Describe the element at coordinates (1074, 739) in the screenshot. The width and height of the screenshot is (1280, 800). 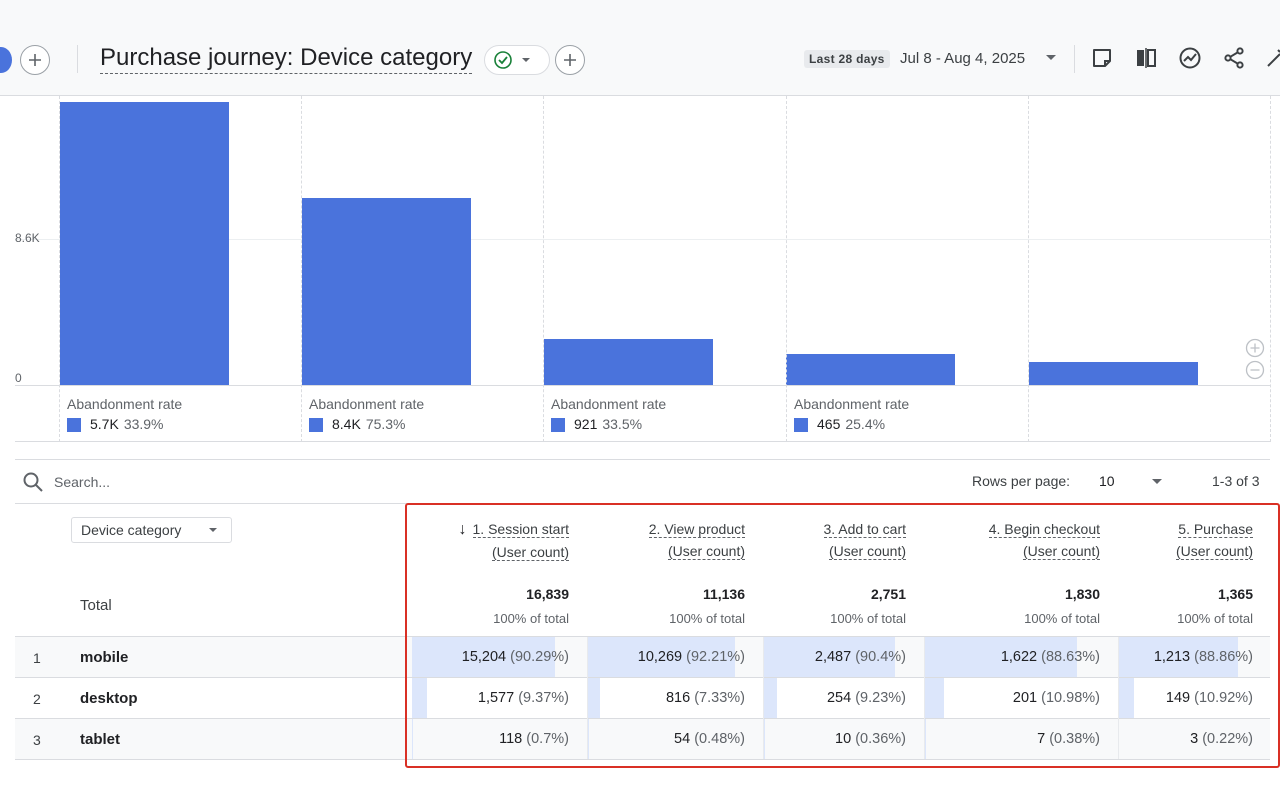
I see `cell-percent: (0.38%)` at that location.